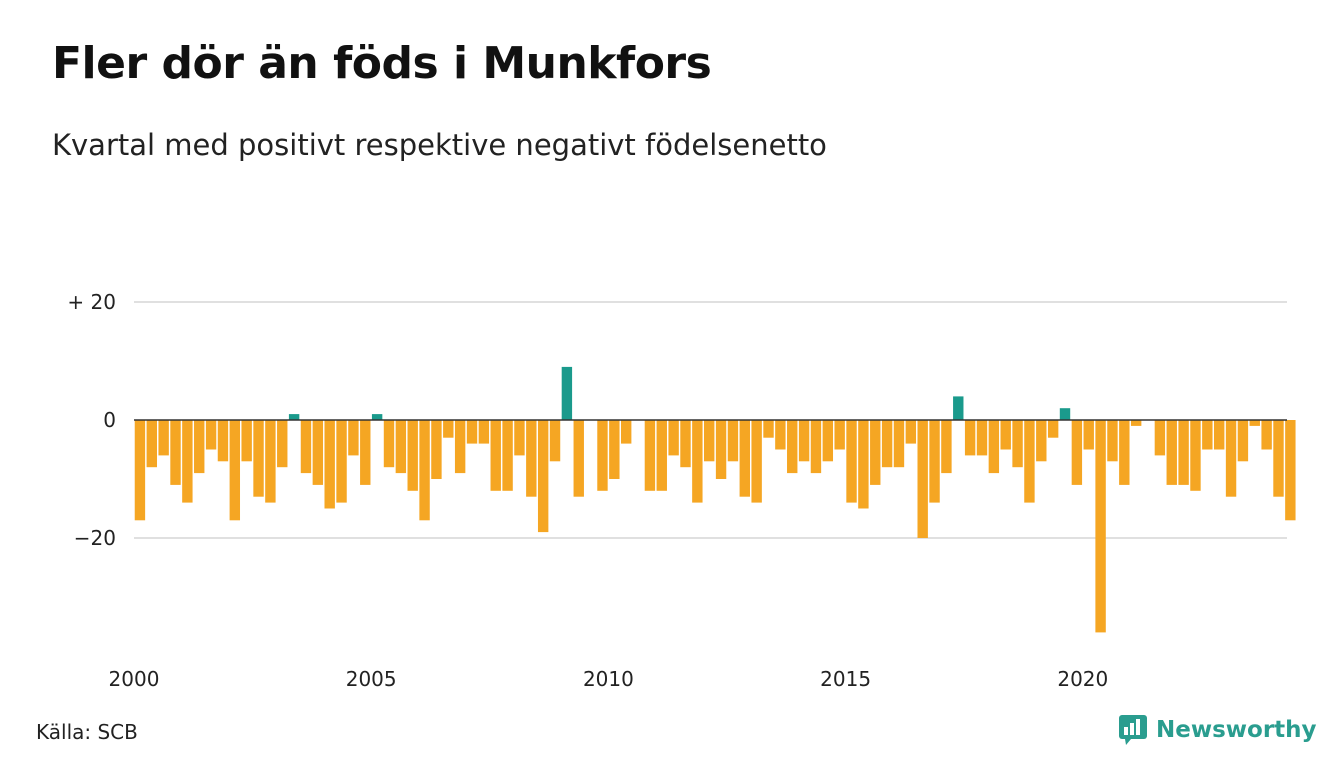 The image size is (1340, 780). What do you see at coordinates (95, 538) in the screenshot?
I see `y-tick-label: −20` at bounding box center [95, 538].